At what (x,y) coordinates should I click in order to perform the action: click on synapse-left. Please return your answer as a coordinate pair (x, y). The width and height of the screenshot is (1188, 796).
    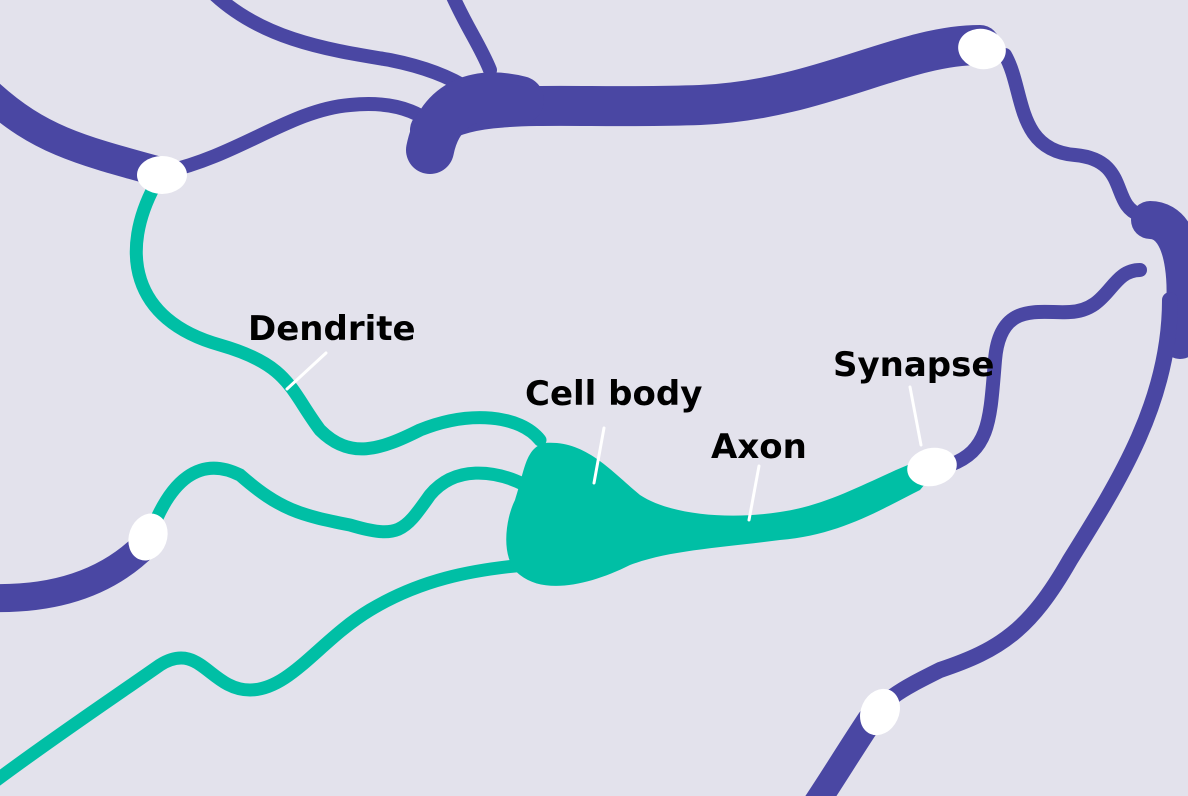
    Looking at the image, I should click on (148, 537).